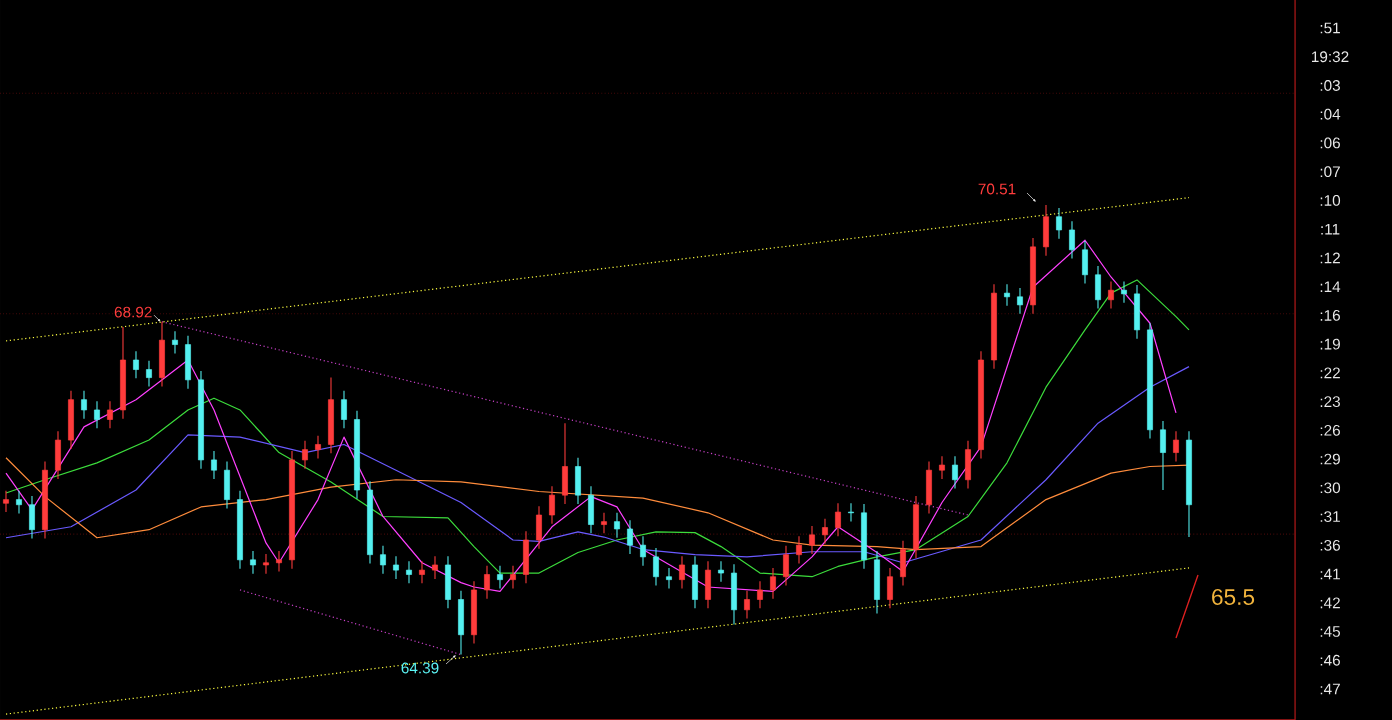  I want to click on text: :36, so click(1330, 545).